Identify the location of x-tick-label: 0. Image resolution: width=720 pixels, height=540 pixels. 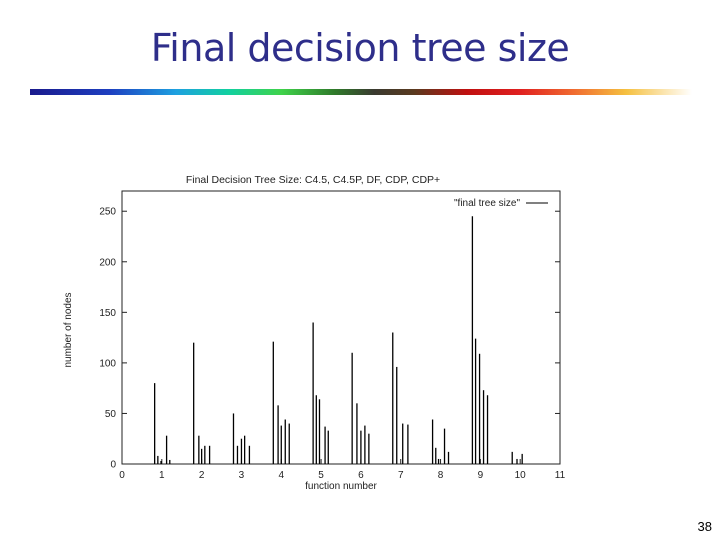
(122, 475).